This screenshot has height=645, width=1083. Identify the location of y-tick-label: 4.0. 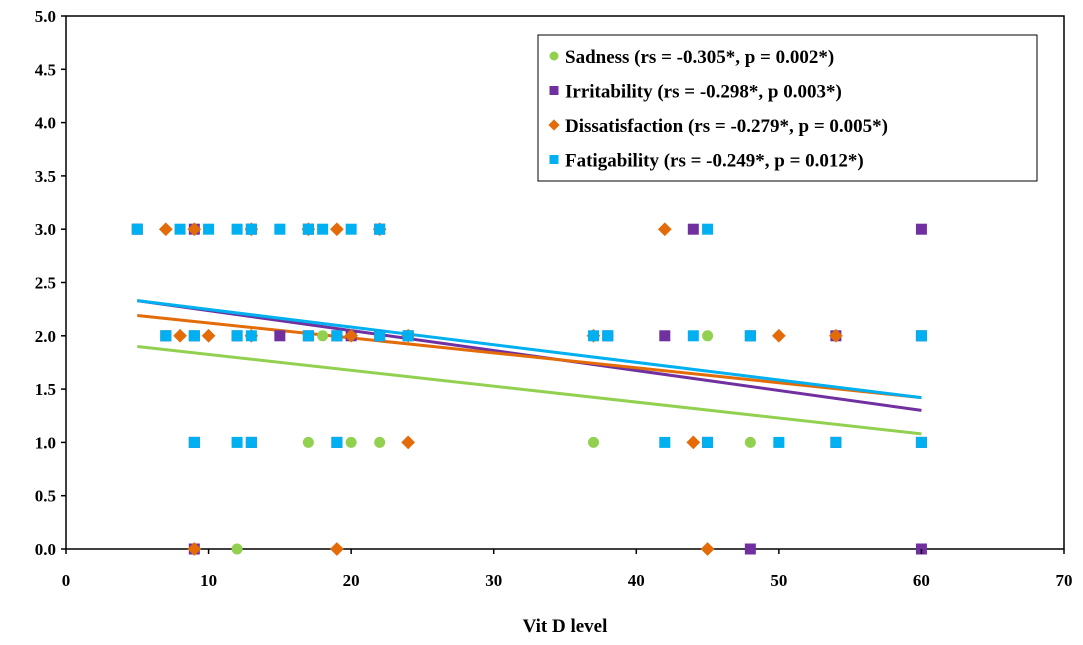
(45, 123).